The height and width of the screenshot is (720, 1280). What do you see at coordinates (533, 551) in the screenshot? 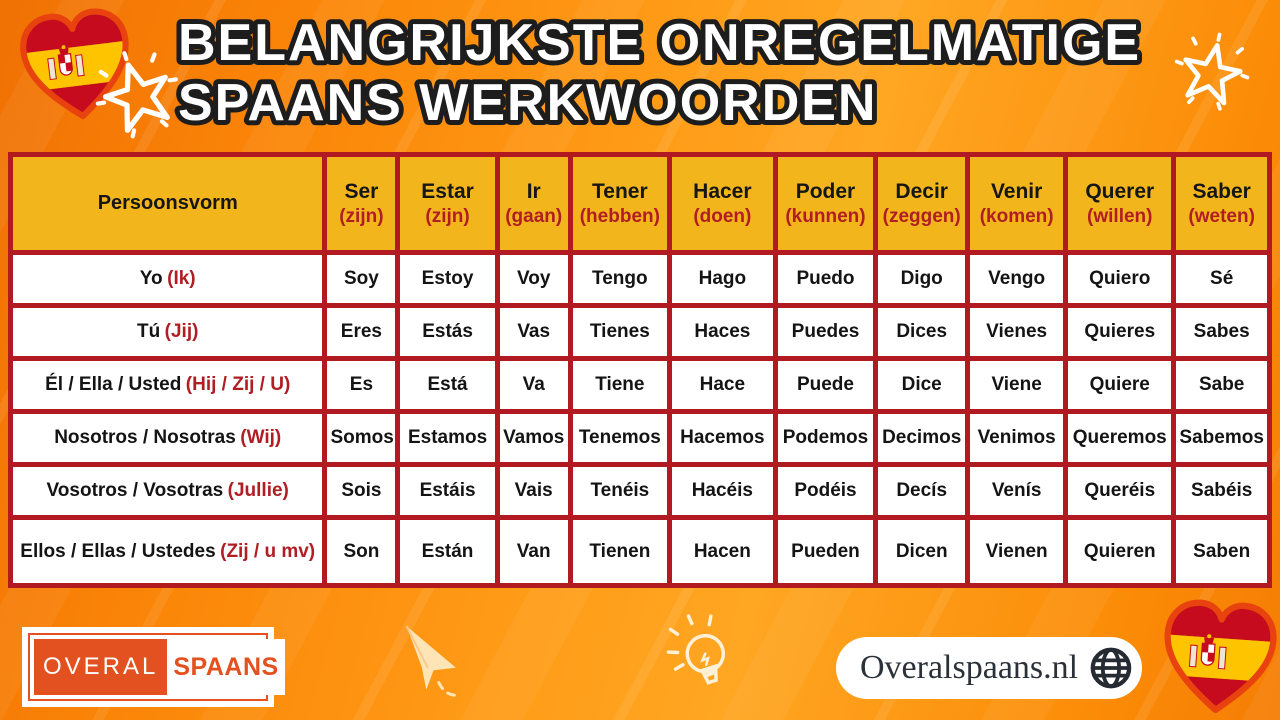
I see `conjugation-cell: Van` at bounding box center [533, 551].